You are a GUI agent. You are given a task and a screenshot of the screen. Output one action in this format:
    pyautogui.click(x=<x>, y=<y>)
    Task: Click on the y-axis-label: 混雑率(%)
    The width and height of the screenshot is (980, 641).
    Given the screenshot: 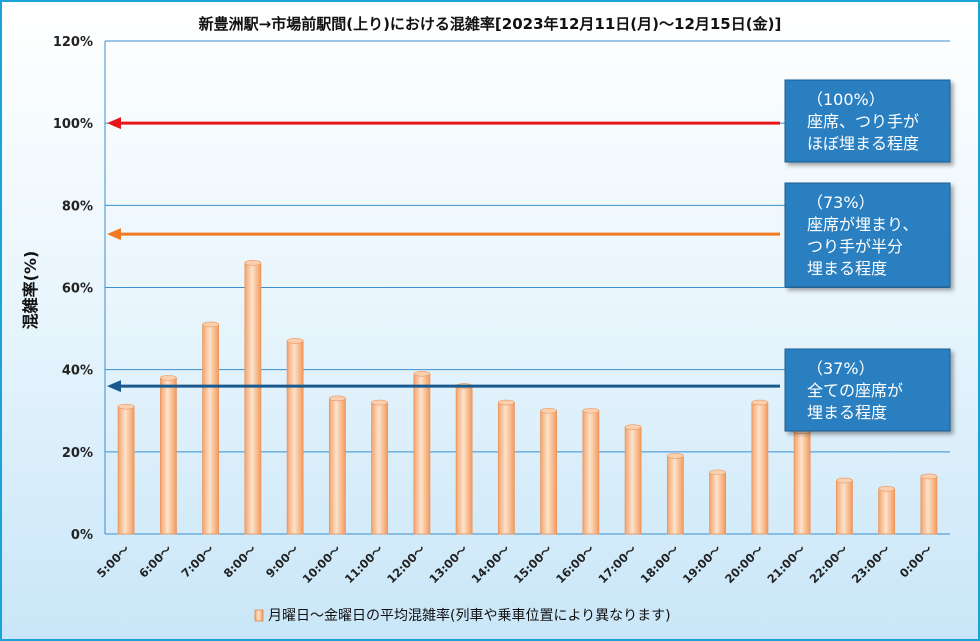 What is the action you would take?
    pyautogui.click(x=30, y=290)
    